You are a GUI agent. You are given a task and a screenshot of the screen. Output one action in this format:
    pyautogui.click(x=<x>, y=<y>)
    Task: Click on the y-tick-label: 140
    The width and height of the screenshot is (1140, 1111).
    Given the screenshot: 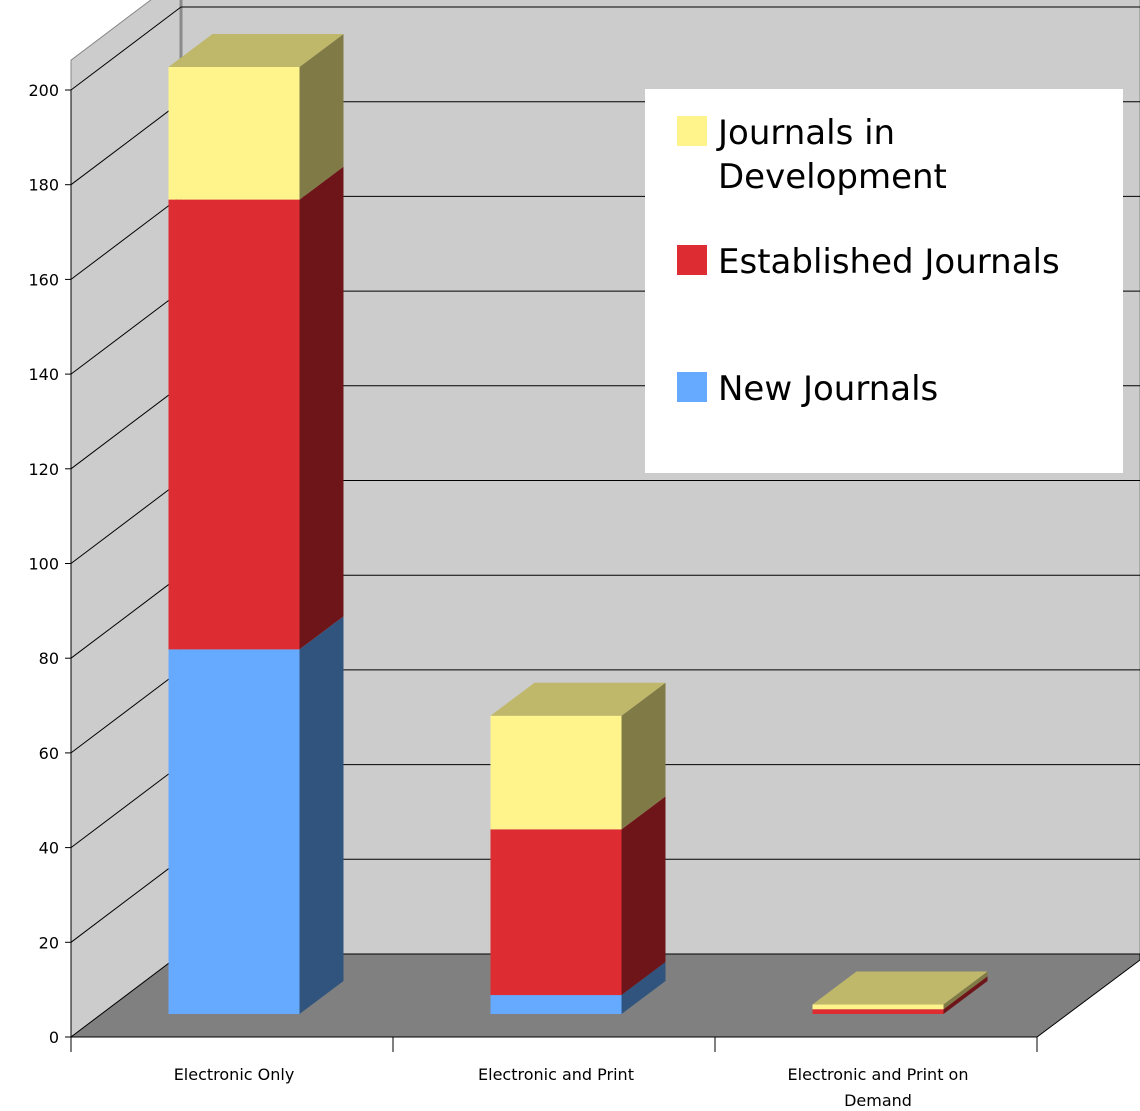 What is the action you would take?
    pyautogui.click(x=43, y=374)
    